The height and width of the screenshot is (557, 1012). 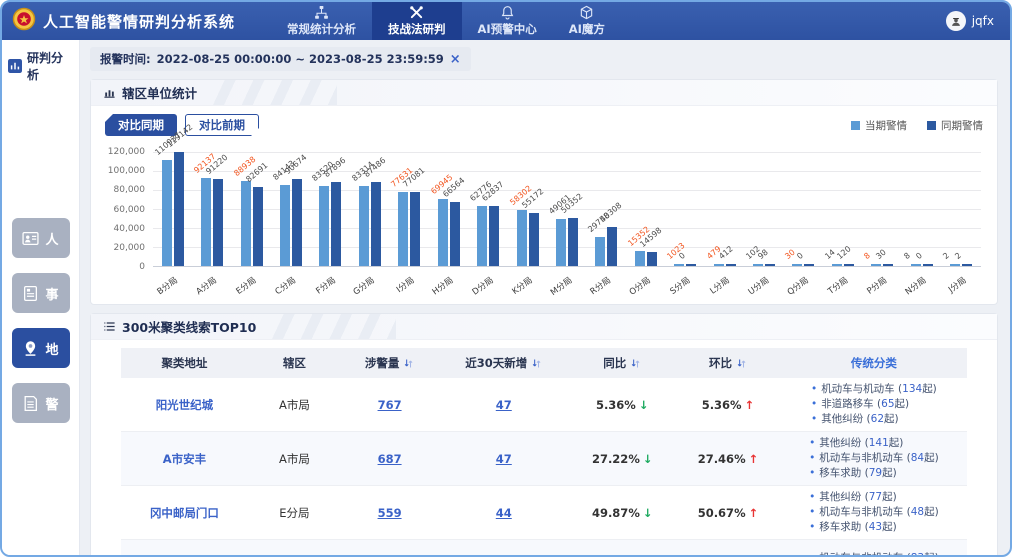 What do you see at coordinates (874, 389) in the screenshot?
I see `category-item: • 机动车与机动车 (134起)` at bounding box center [874, 389].